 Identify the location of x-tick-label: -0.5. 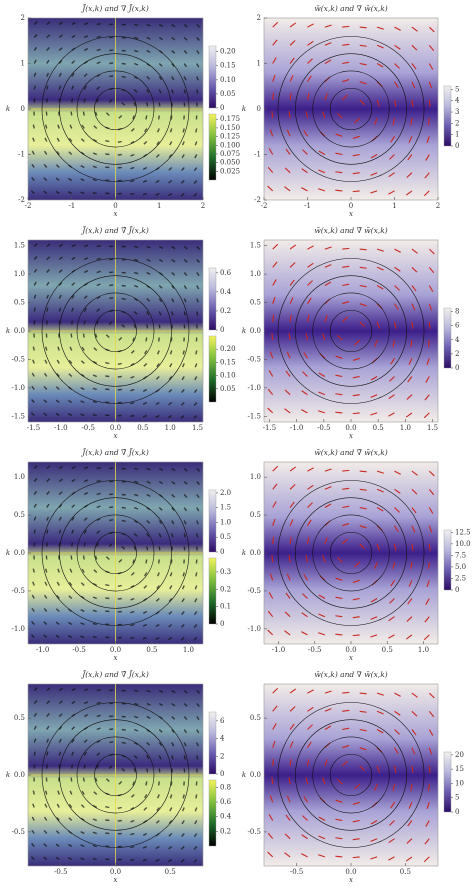
(315, 650).